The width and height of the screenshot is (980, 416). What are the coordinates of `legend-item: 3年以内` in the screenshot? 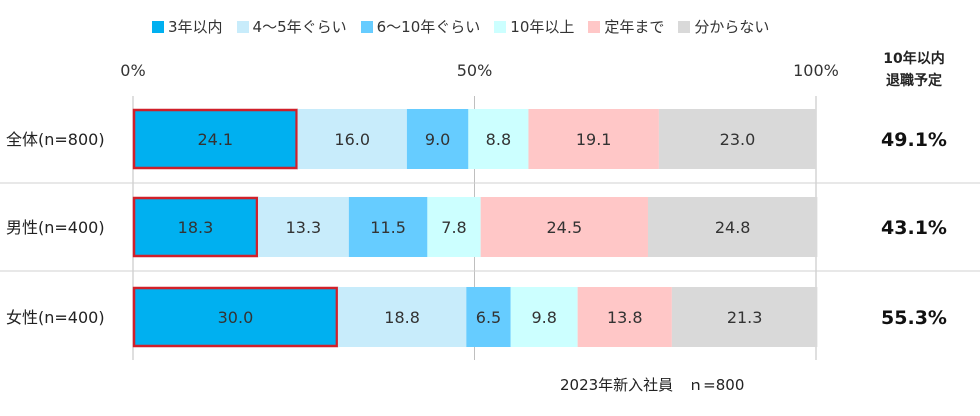 It's located at (187, 26).